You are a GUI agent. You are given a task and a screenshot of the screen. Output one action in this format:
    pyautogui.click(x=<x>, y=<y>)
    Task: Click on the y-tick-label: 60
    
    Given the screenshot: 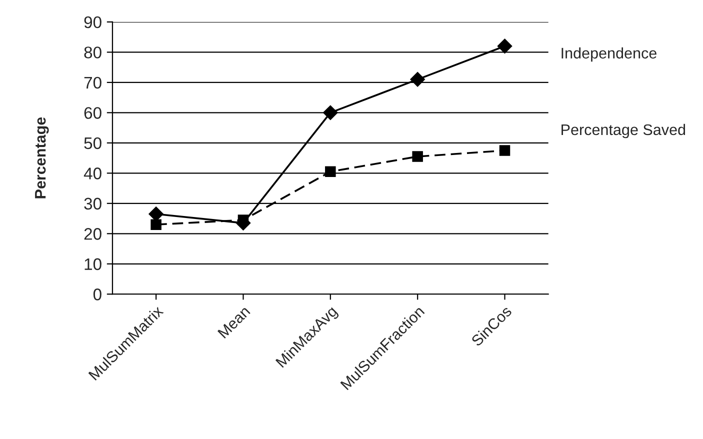 What is the action you would take?
    pyautogui.click(x=93, y=113)
    